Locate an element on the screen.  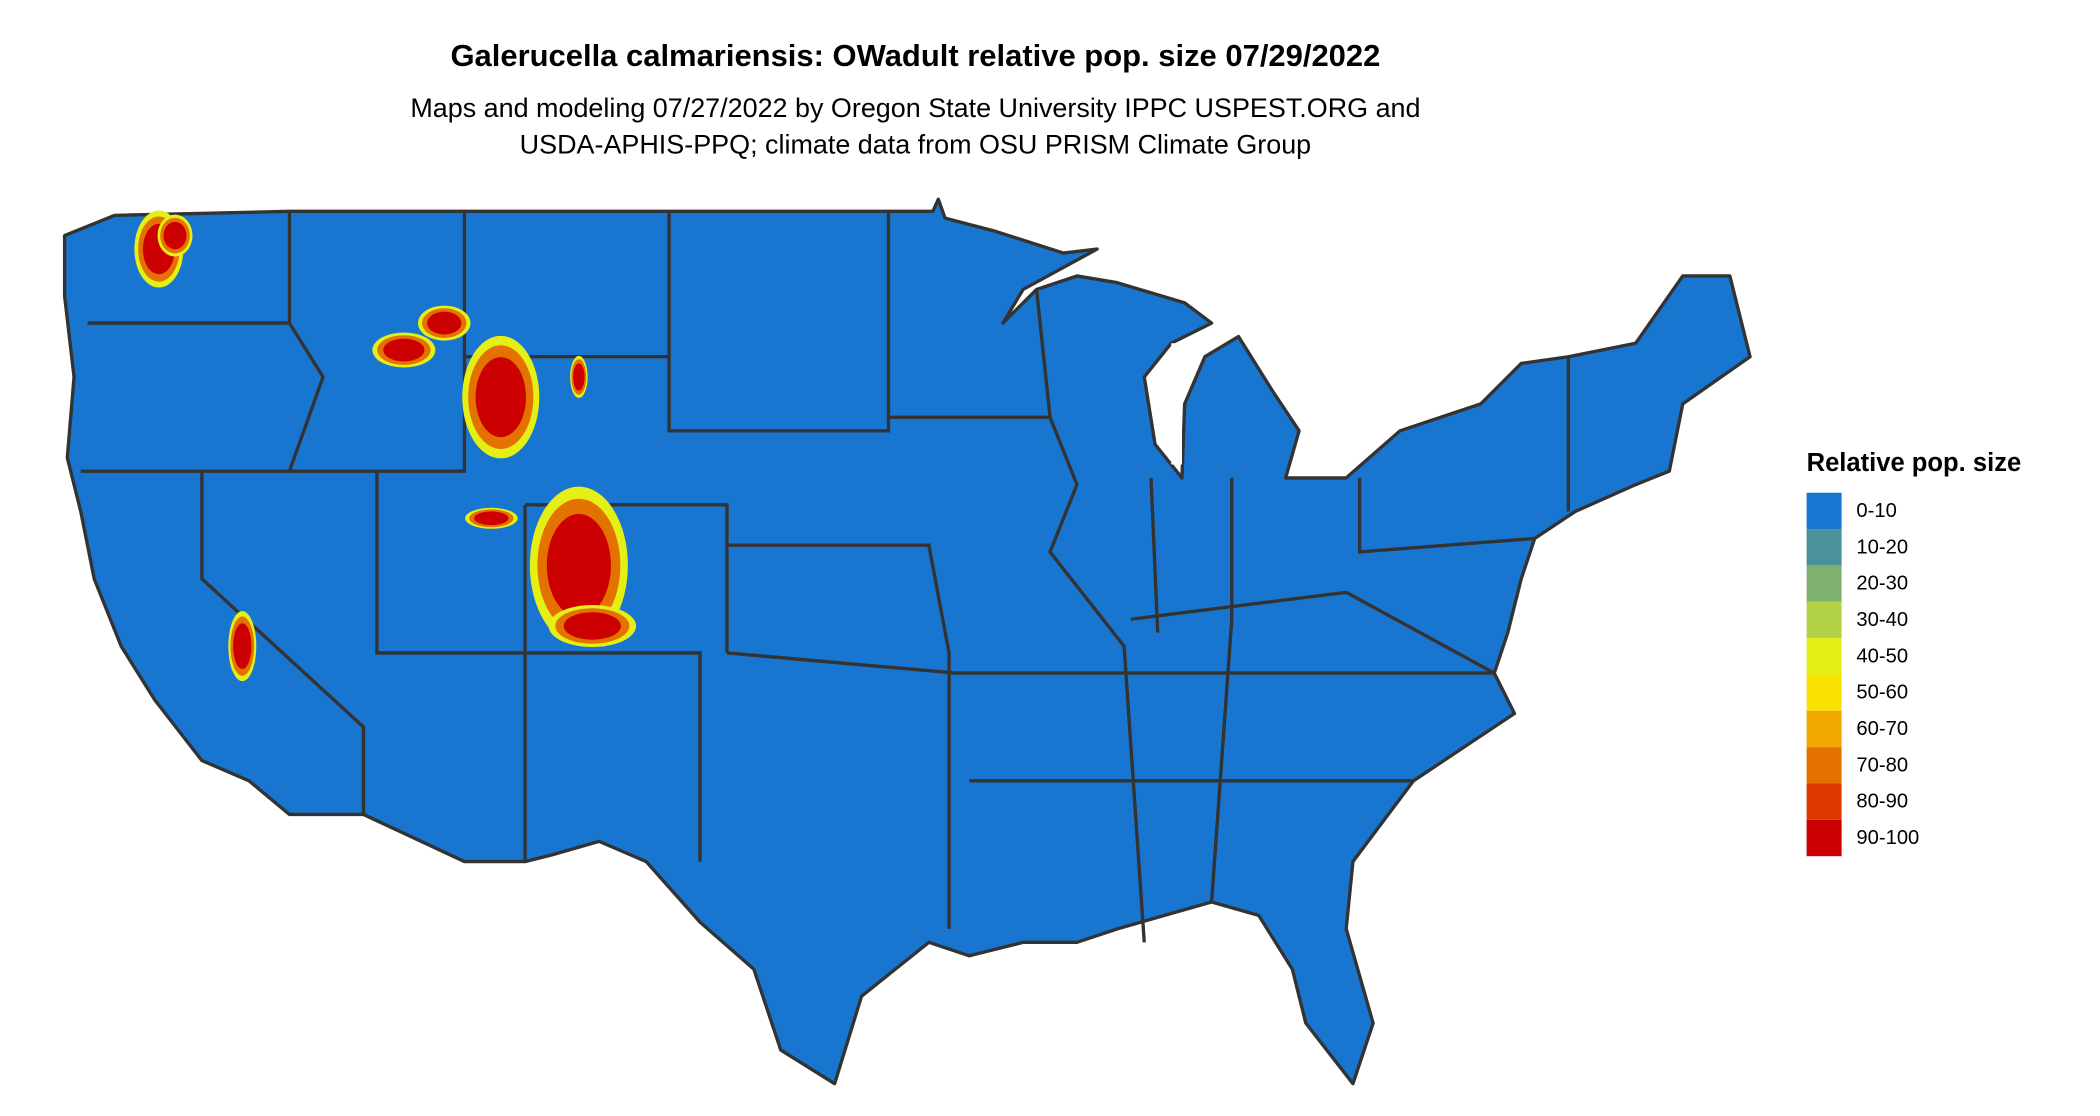
legend-item: 80-90 is located at coordinates (1914, 801).